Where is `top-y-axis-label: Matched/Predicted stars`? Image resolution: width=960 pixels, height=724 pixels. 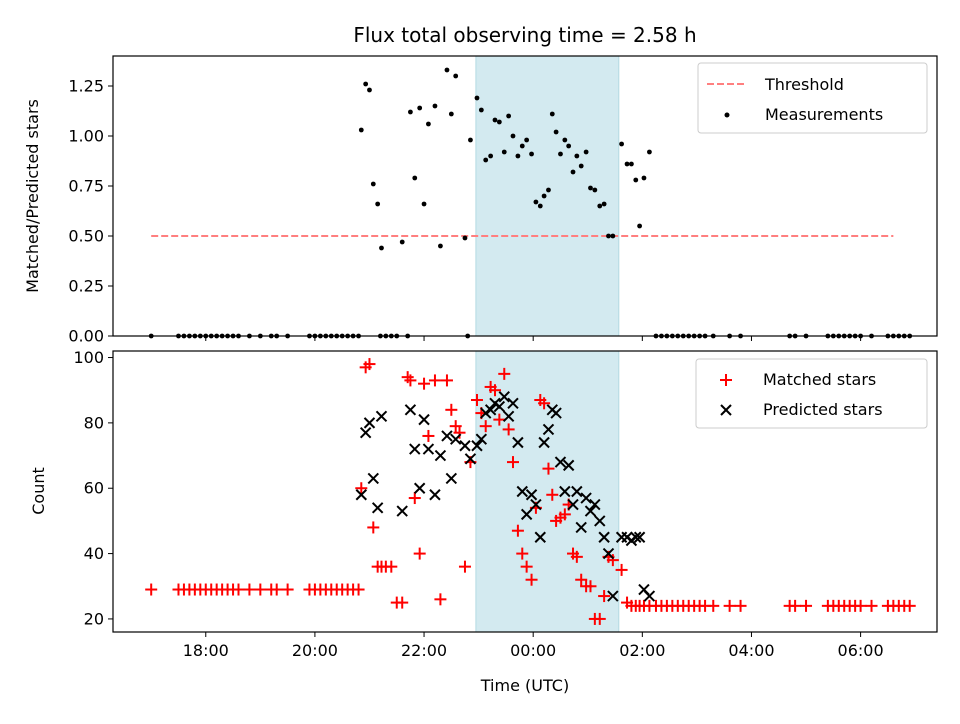
top-y-axis-label: Matched/Predicted stars is located at coordinates (32, 196).